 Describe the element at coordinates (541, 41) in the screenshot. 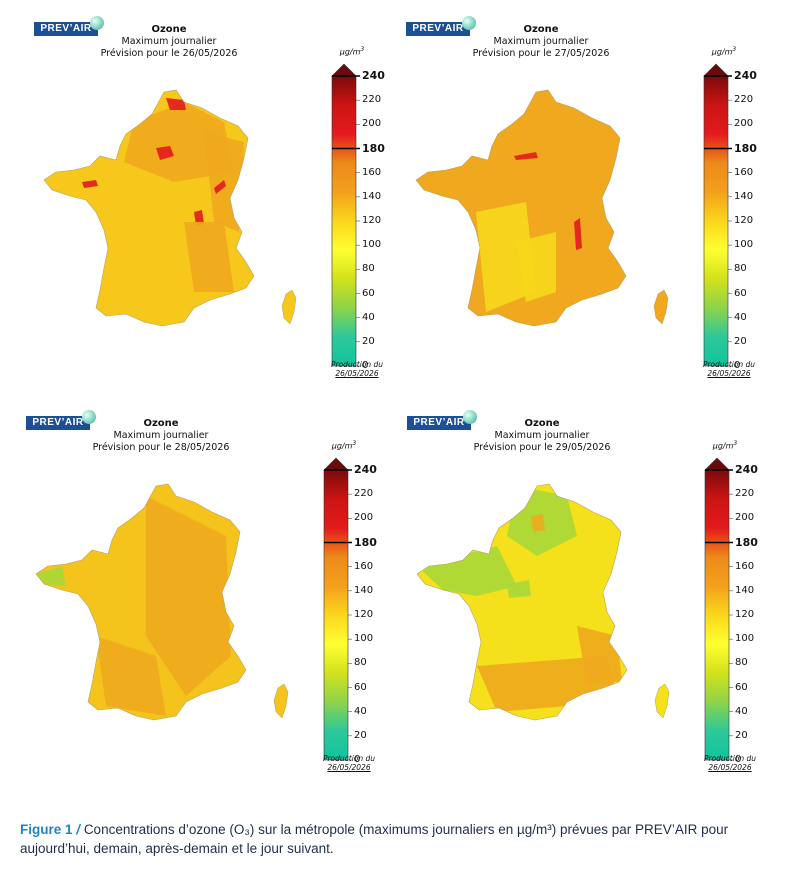

I see `panel-subtitle: Maximum journalier` at that location.